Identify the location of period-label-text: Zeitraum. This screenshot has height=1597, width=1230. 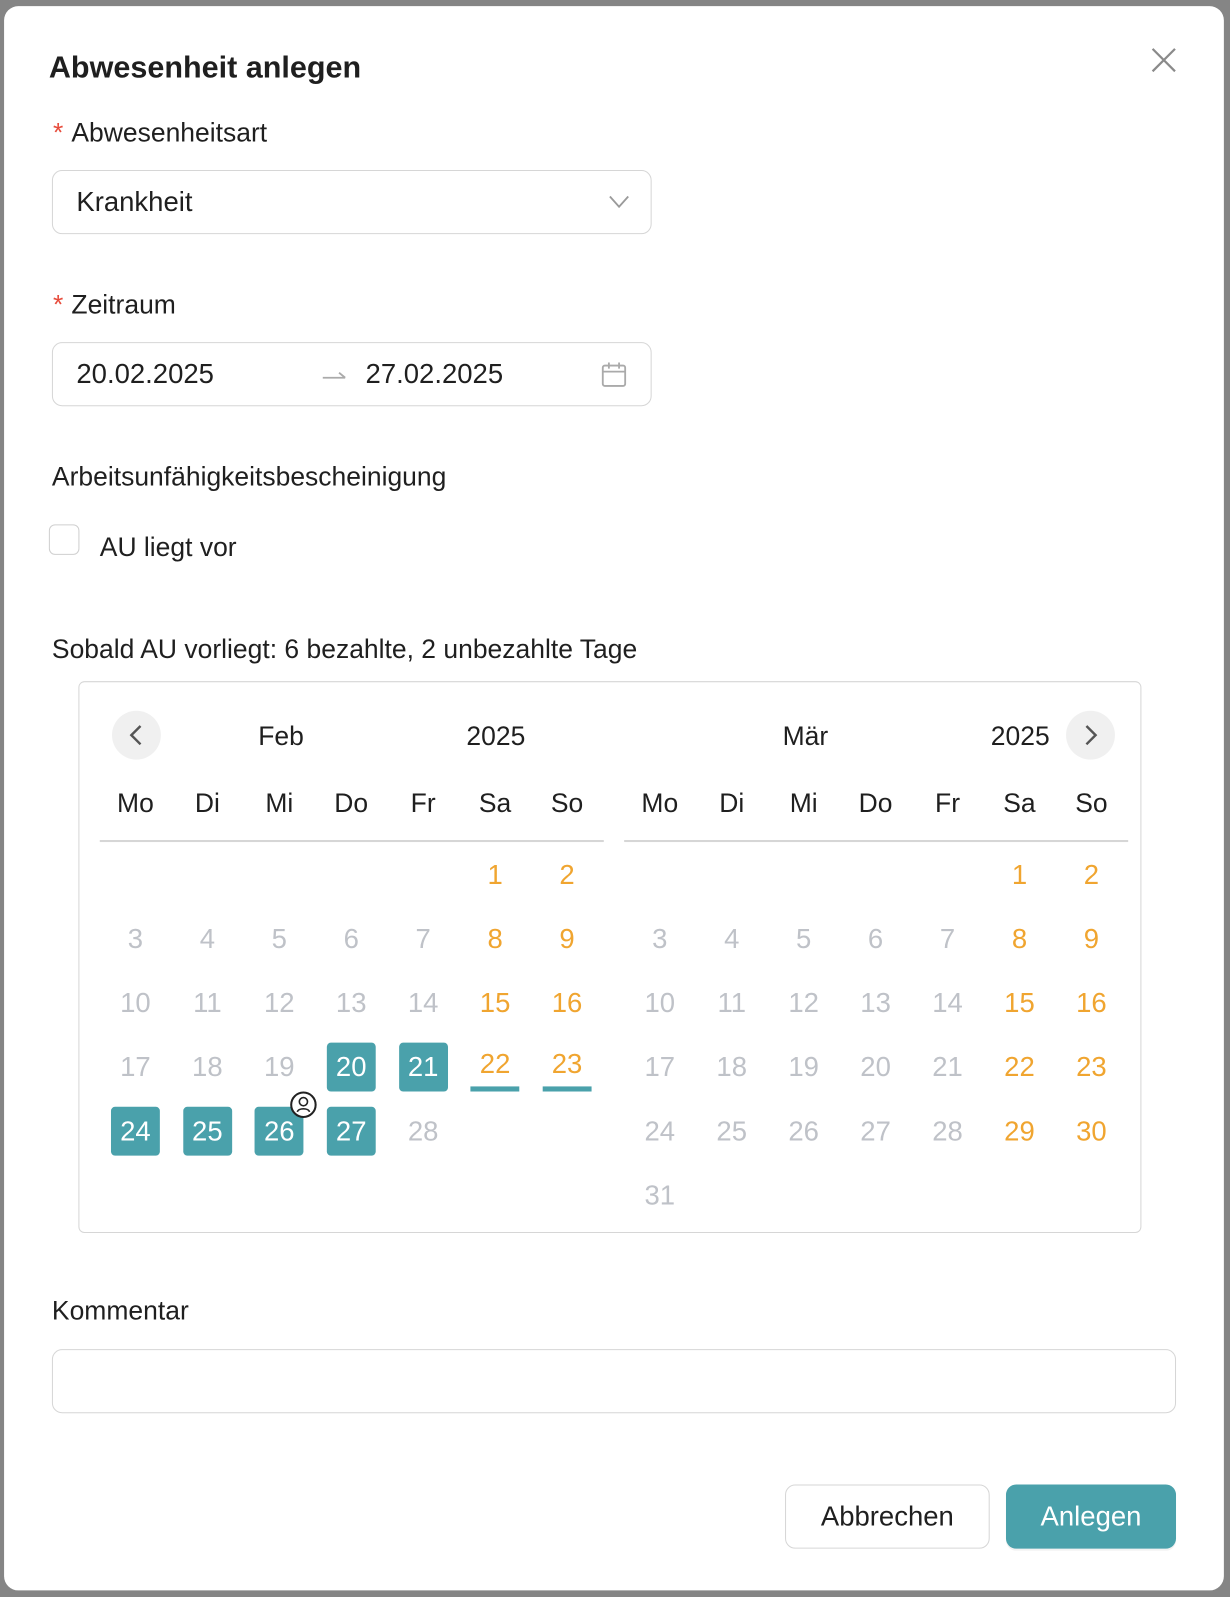
(123, 304).